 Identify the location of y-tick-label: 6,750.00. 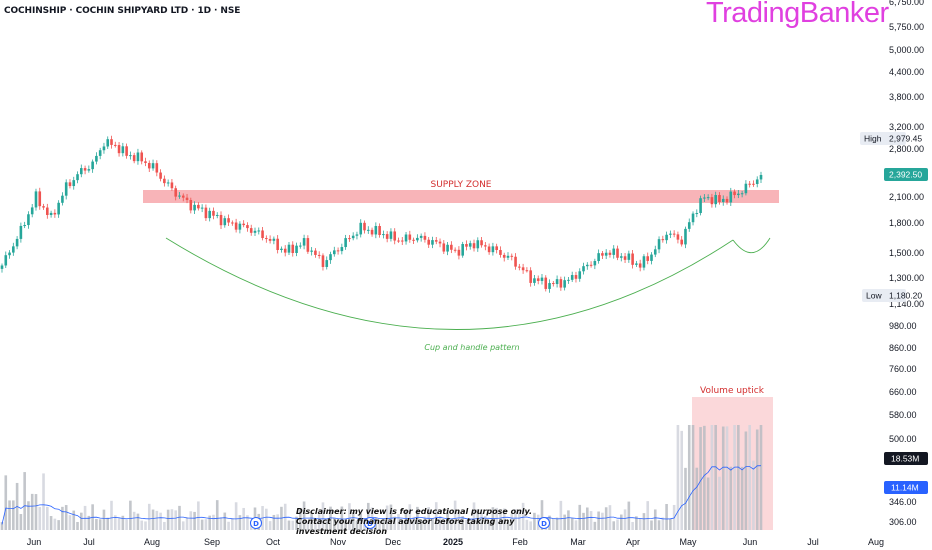
(906, 3).